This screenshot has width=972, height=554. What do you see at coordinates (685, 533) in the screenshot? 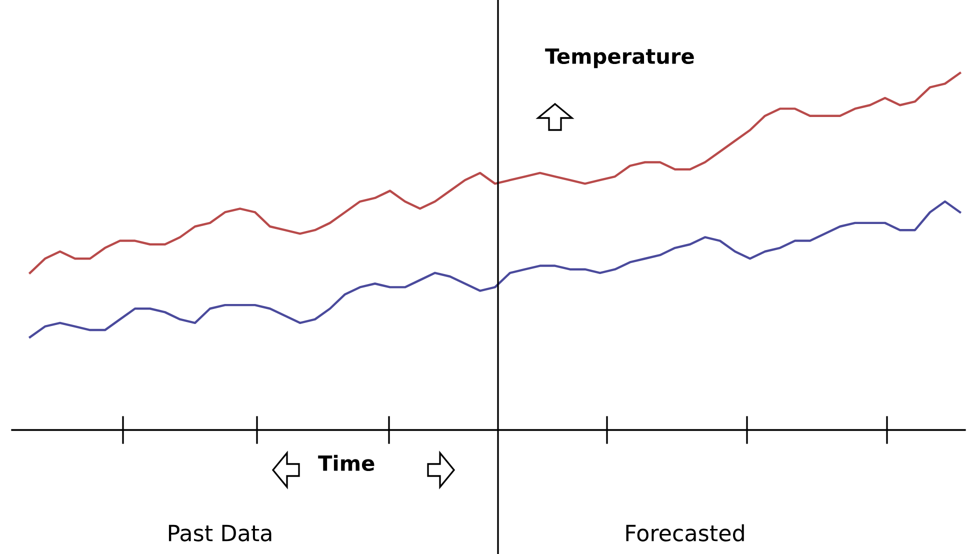
I see `text: Forecasted` at bounding box center [685, 533].